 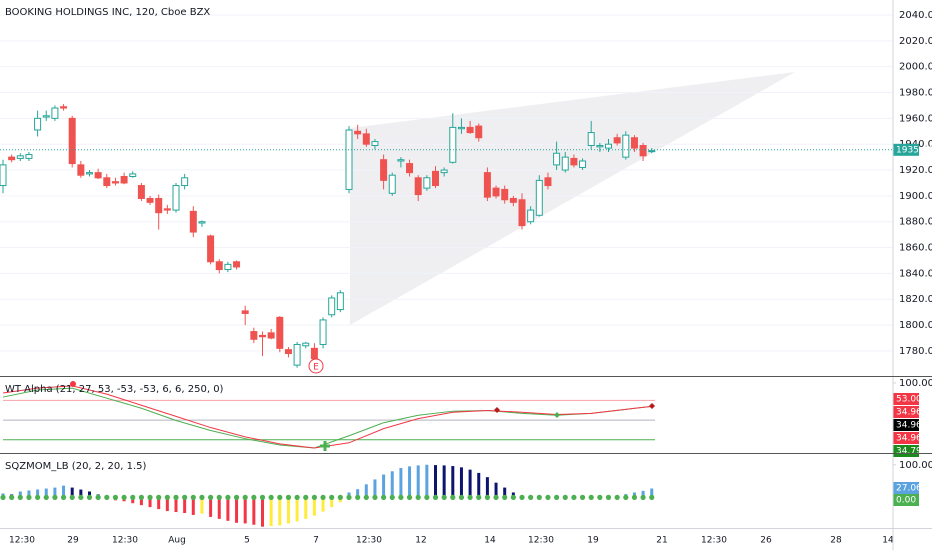 What do you see at coordinates (325, 446) in the screenshot?
I see `buy-signal` at bounding box center [325, 446].